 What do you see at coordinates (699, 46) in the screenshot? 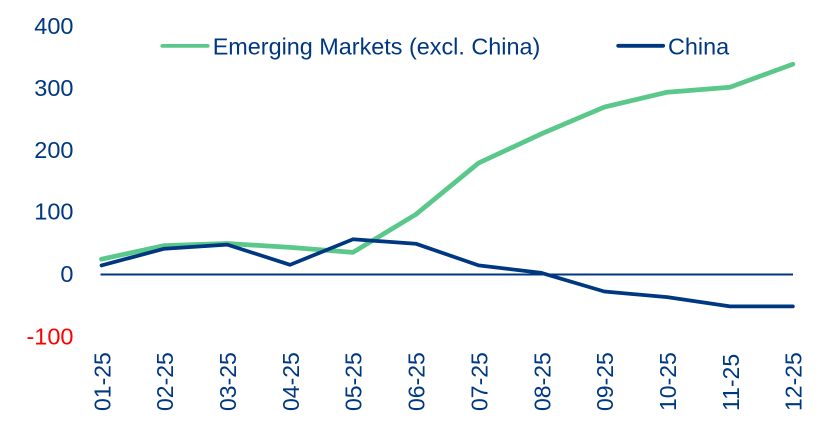
I see `svg-text: China` at bounding box center [699, 46].